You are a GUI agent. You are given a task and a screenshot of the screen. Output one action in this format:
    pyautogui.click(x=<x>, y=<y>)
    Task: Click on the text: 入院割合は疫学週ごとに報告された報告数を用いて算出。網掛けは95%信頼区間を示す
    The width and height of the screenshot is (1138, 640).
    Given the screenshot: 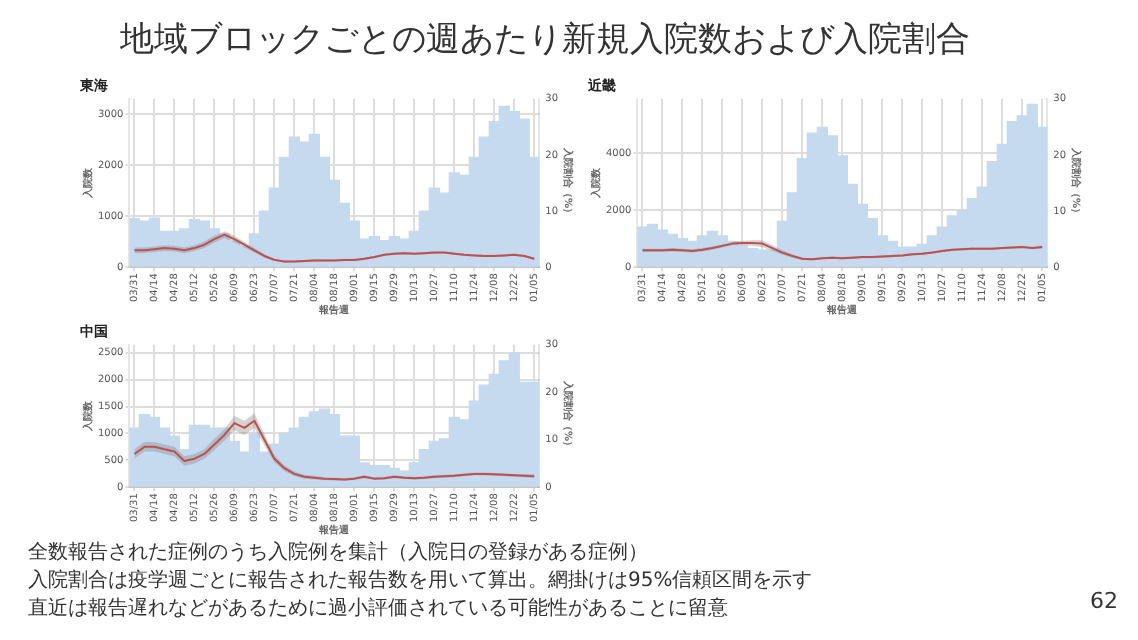 What is the action you would take?
    pyautogui.click(x=420, y=582)
    